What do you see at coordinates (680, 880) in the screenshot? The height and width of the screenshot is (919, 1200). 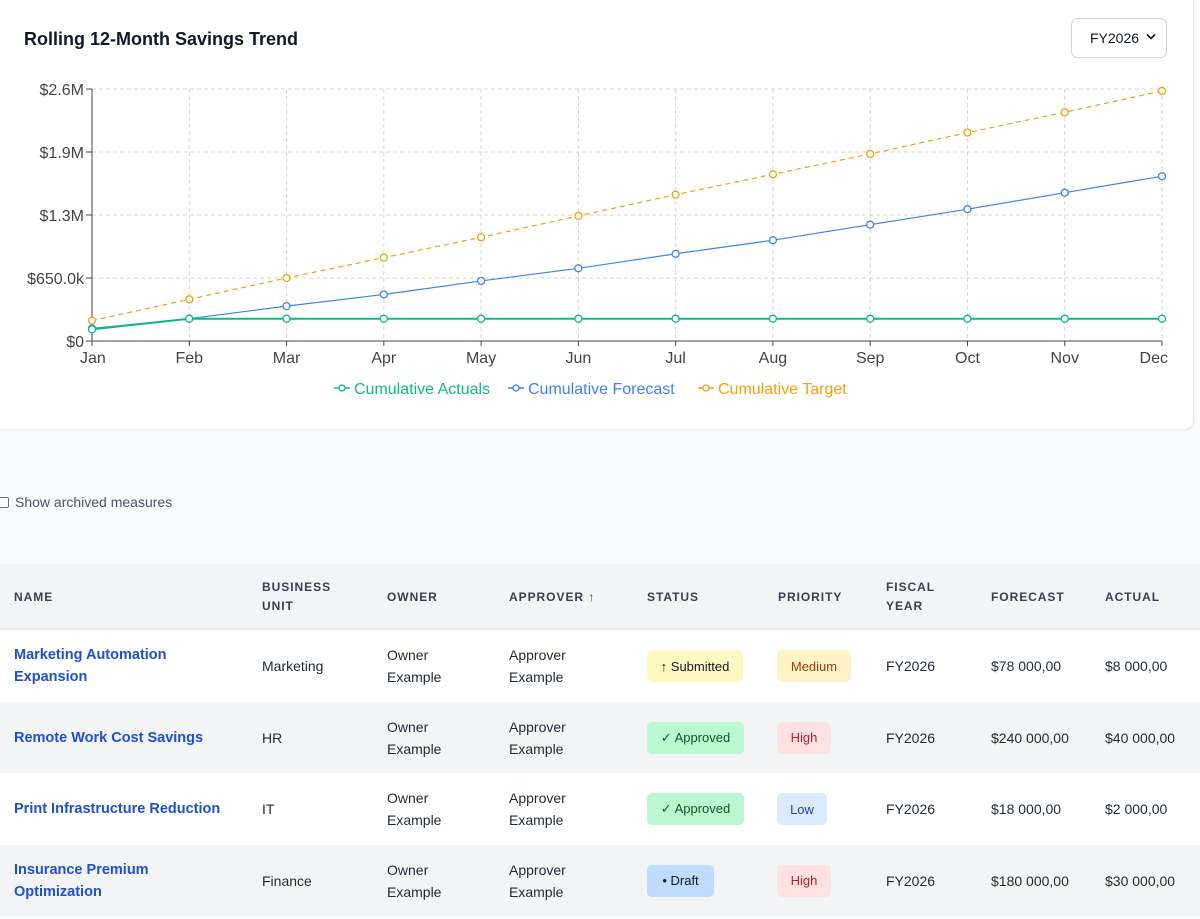 I see `status-badge: • Draft` at bounding box center [680, 880].